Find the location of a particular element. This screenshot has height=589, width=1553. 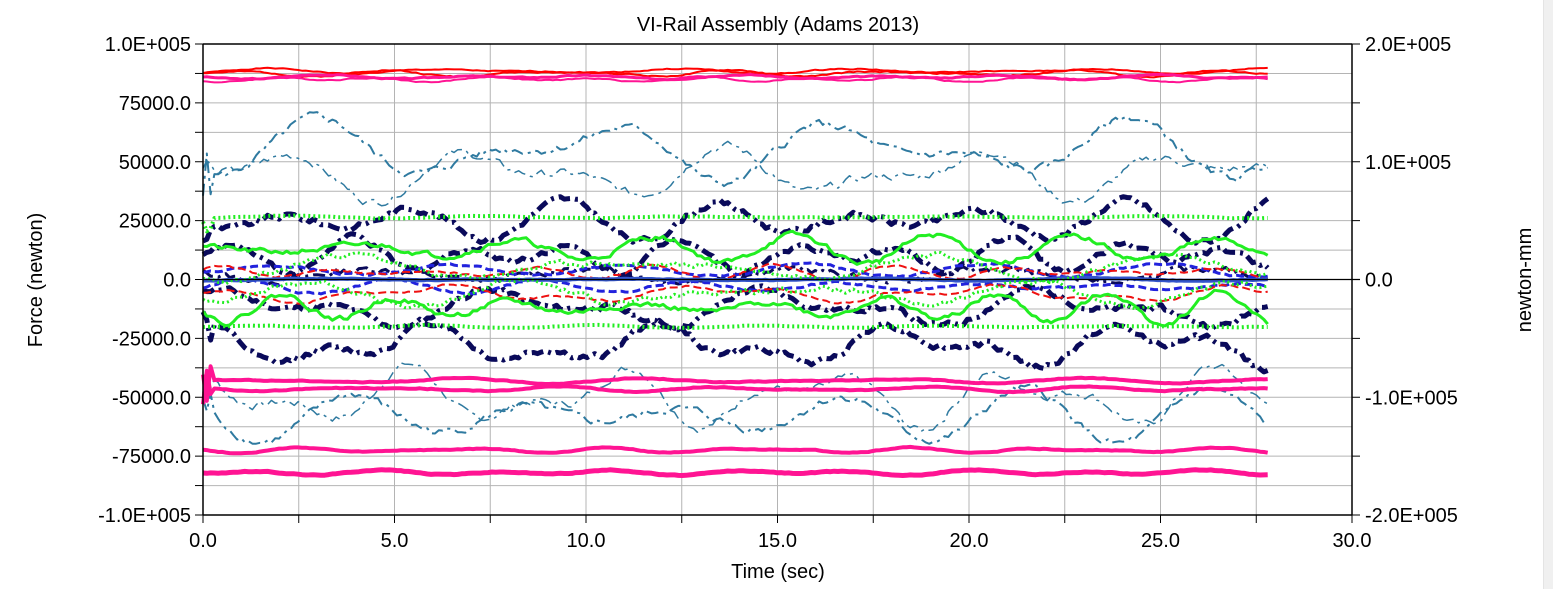

x-tick-label: 15.0 is located at coordinates (777, 541).